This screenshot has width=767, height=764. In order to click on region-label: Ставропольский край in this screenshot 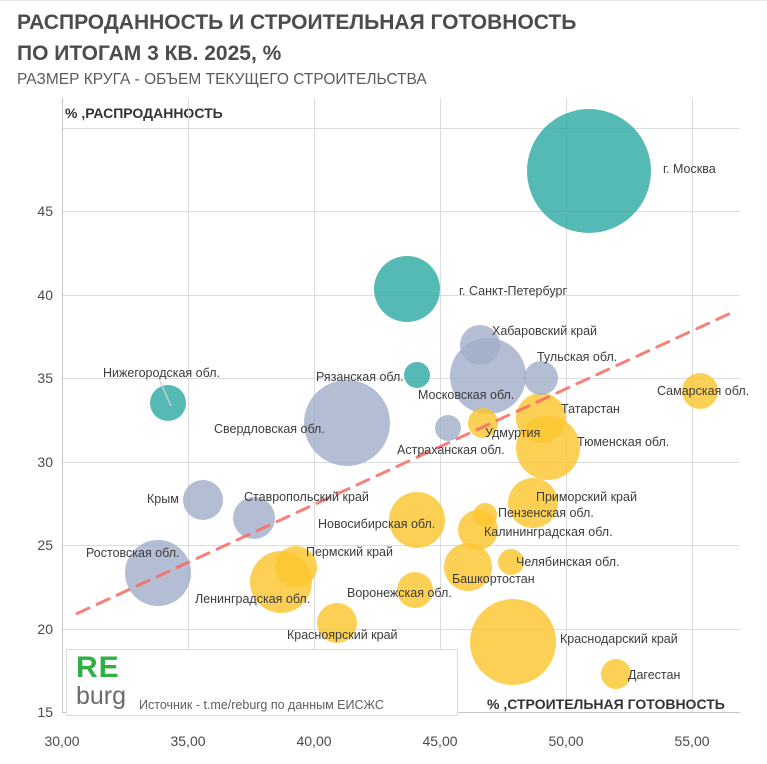, I will do `click(306, 497)`.